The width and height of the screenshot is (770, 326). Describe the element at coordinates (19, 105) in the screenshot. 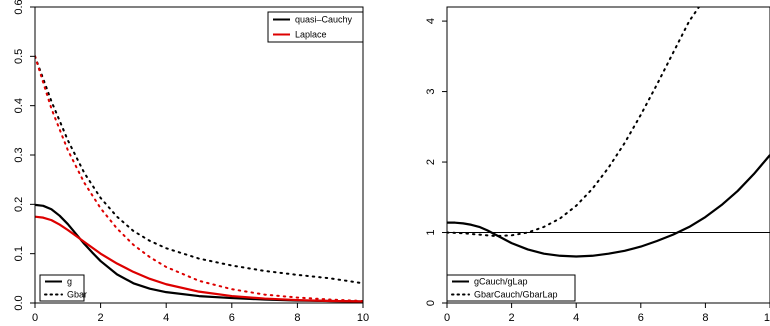

I see `y-tick-label: 0.4` at that location.